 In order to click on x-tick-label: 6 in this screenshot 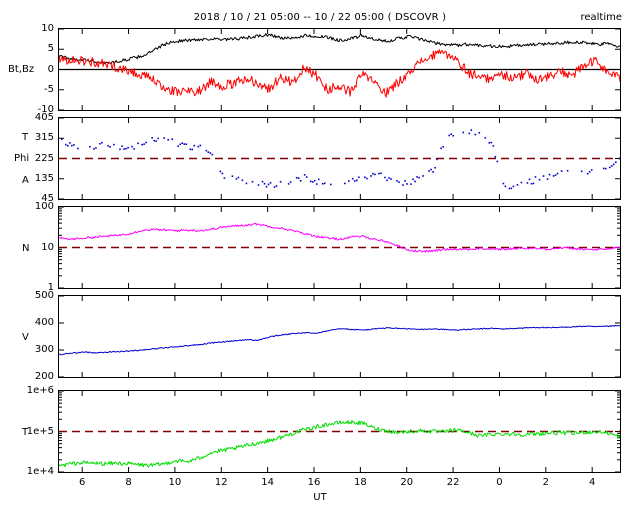, I will do `click(82, 482)`.